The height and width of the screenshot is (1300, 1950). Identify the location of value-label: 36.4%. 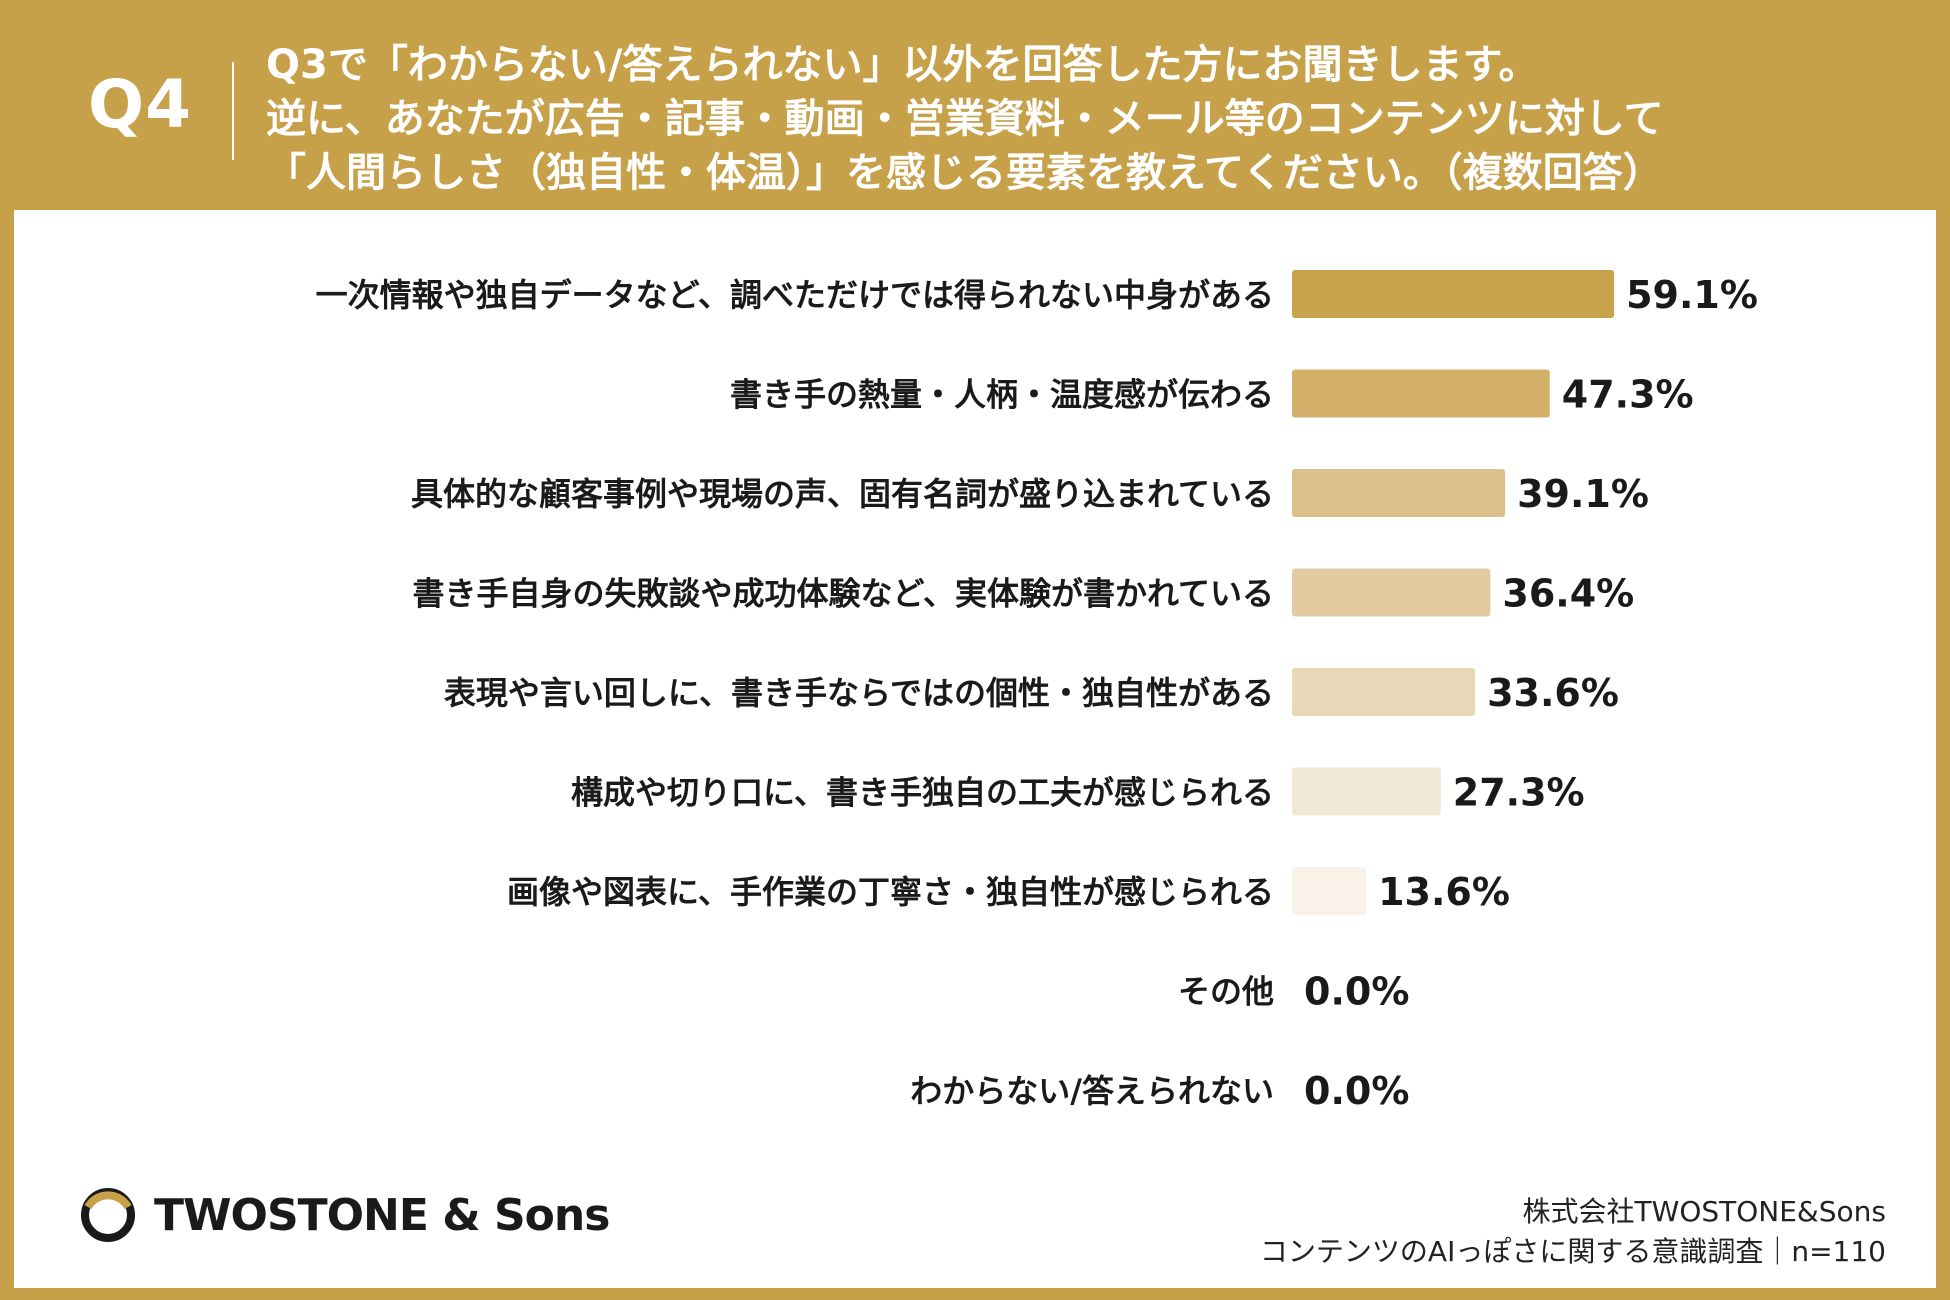
(1568, 594).